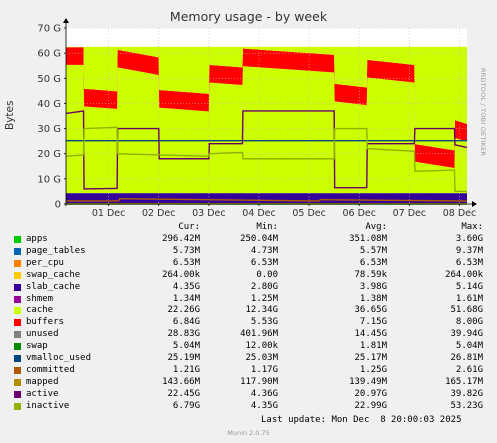 The image size is (497, 443). What do you see at coordinates (109, 213) in the screenshot?
I see `x-tick-label-0: 01 Dec` at bounding box center [109, 213].